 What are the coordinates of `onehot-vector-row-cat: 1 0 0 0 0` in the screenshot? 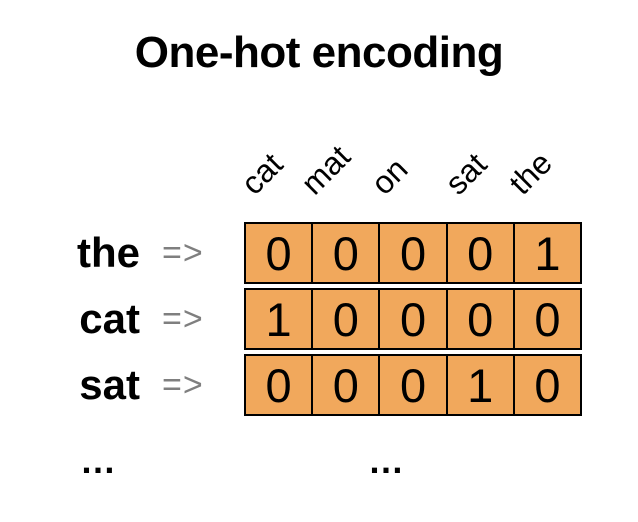 It's located at (413, 319).